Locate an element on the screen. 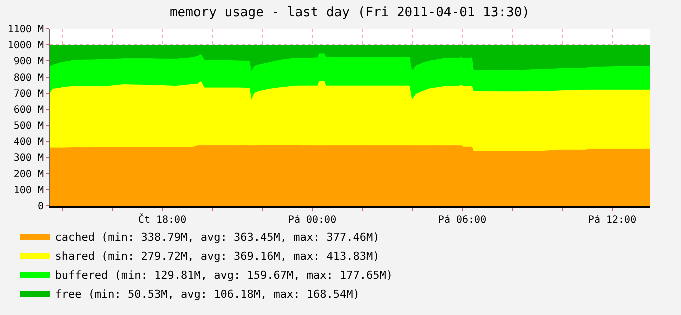  y-tick-label: 700 M is located at coordinates (29, 94).